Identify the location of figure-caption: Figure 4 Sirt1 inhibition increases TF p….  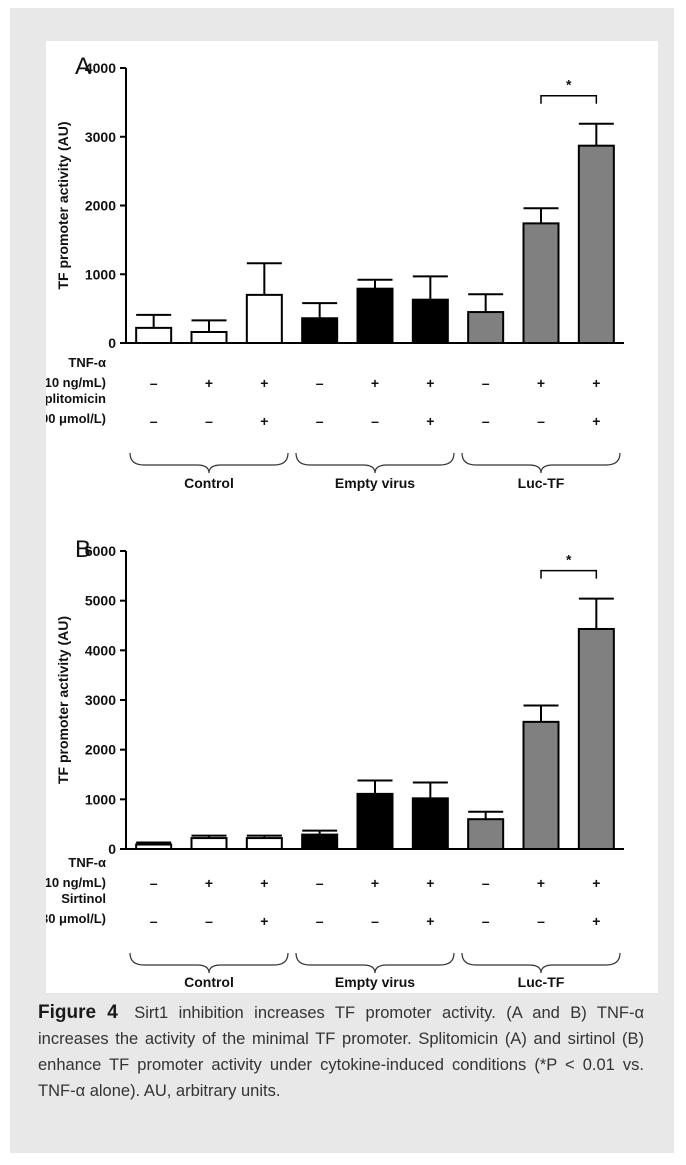
(341, 1052).